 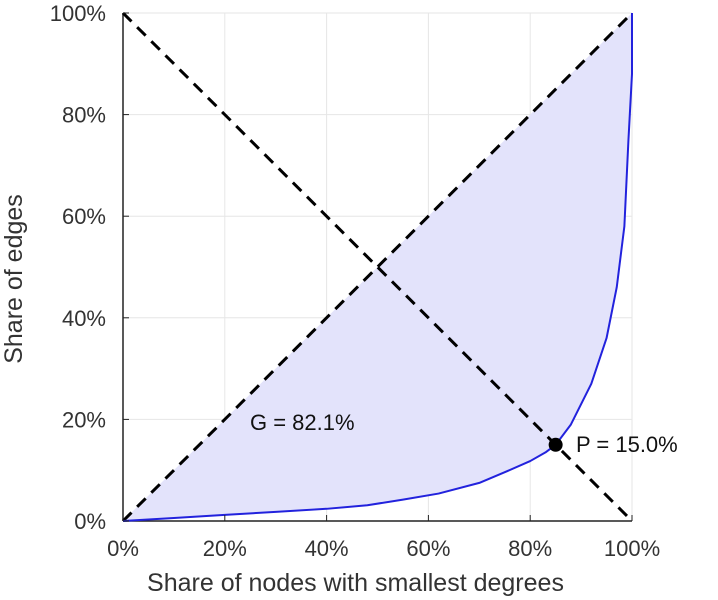 What do you see at coordinates (84, 216) in the screenshot?
I see `y-tick-label: 60%` at bounding box center [84, 216].